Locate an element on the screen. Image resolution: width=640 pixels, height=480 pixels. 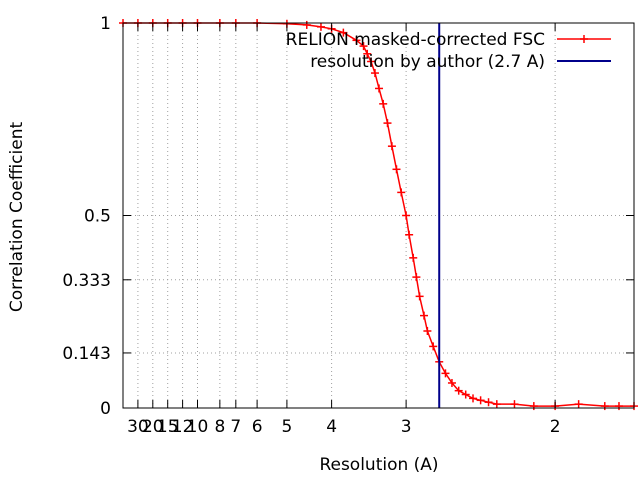
y-tick-label: 0.5 is located at coordinates (97, 217).